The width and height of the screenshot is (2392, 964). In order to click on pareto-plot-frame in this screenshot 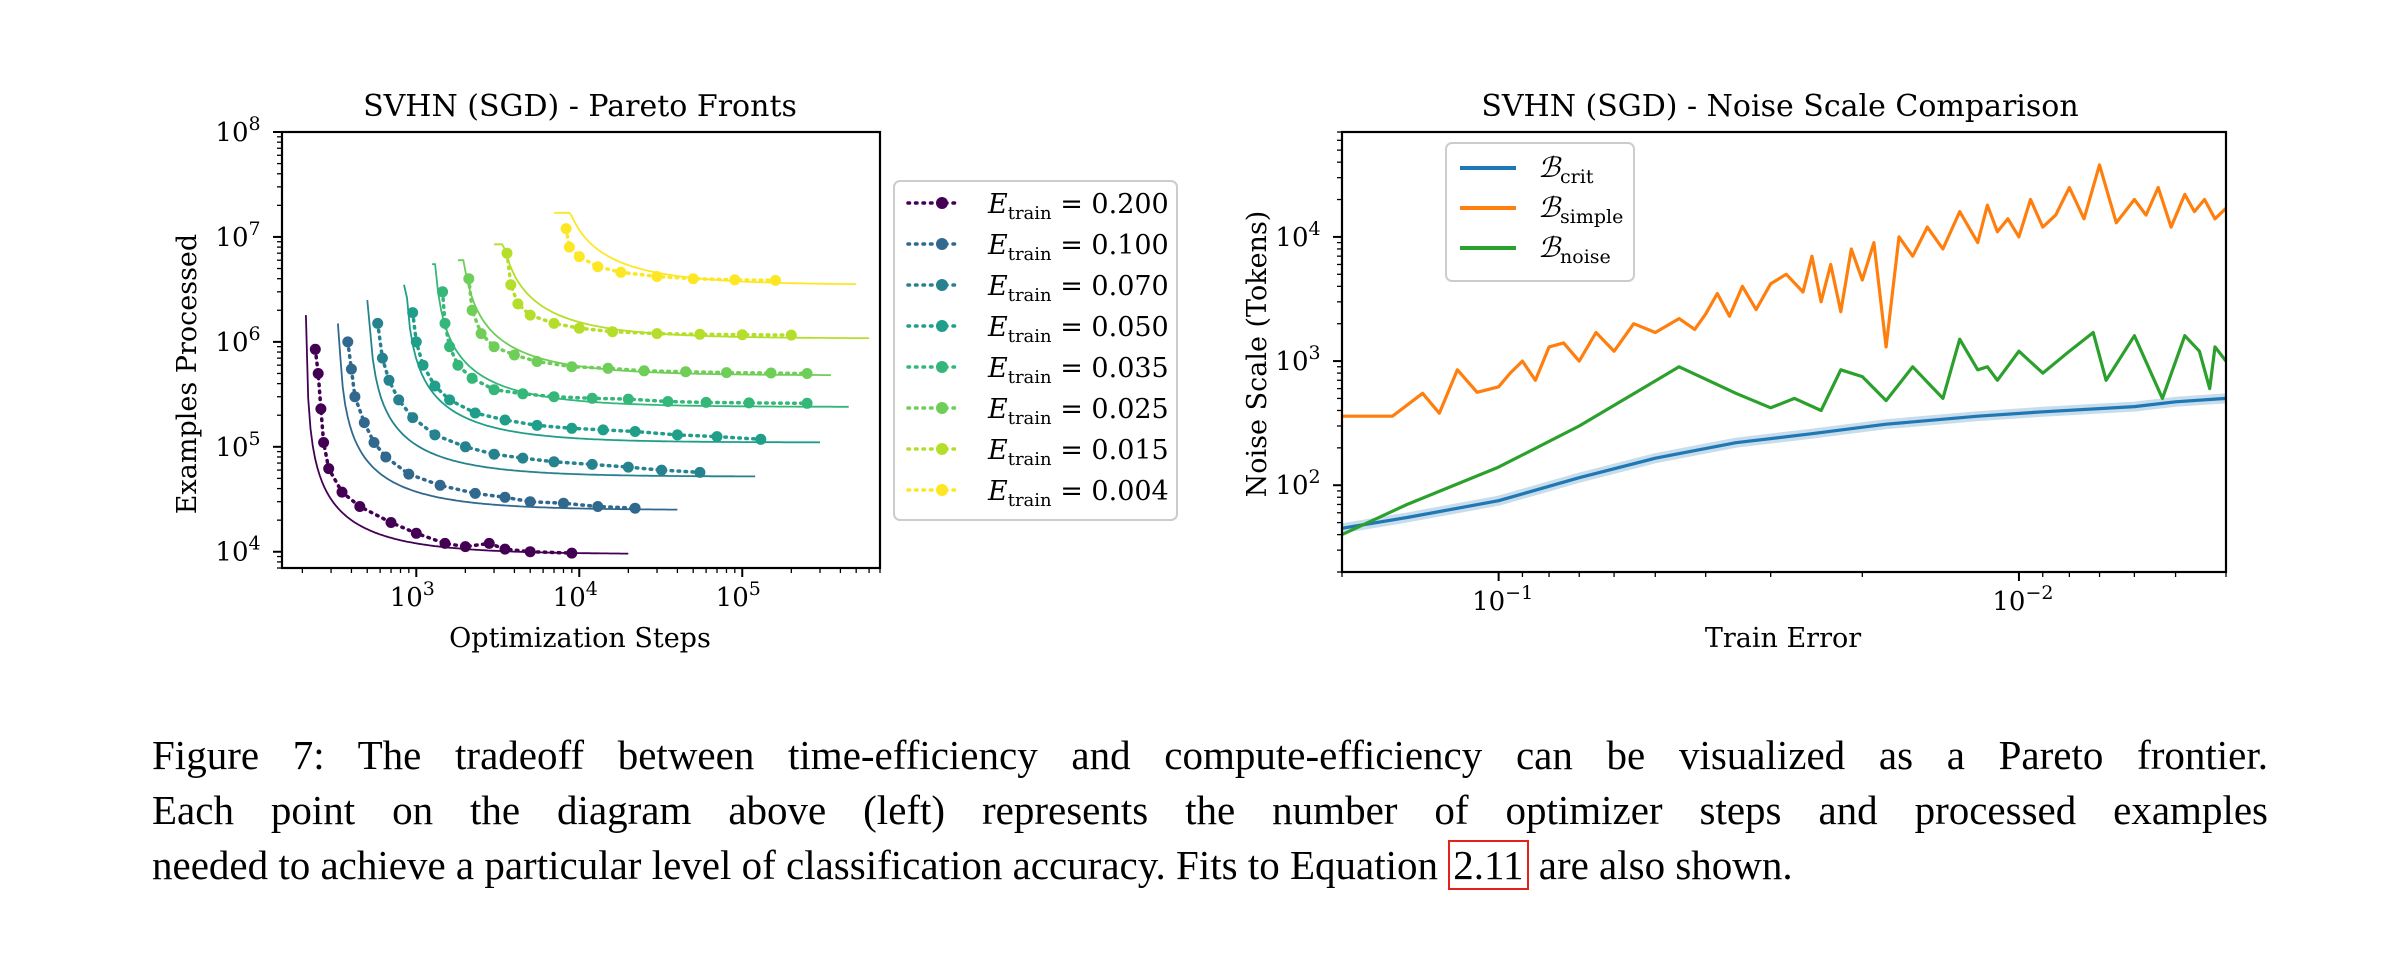, I will do `click(581, 350)`.